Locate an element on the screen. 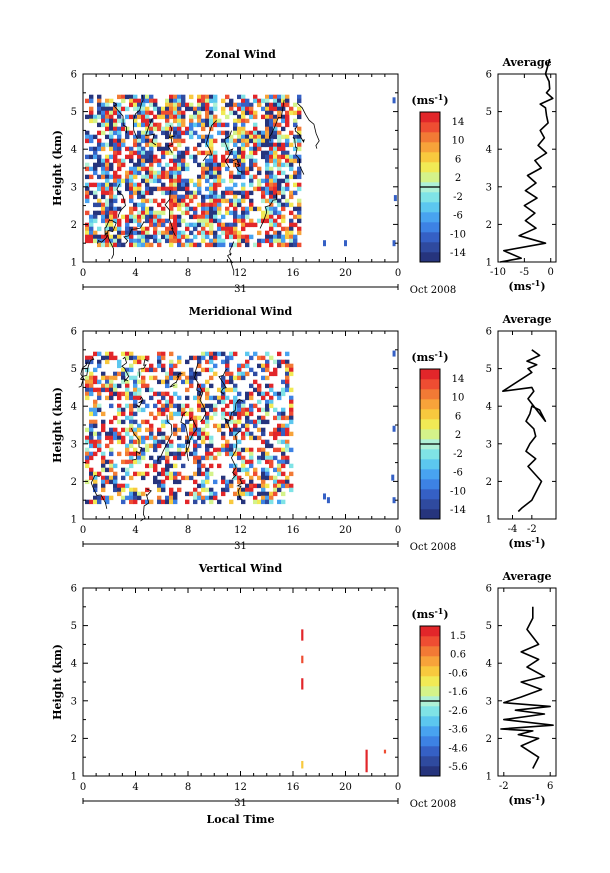 This screenshot has width=610, height=873. profile-y-tick-label: 3 is located at coordinates (489, 444).